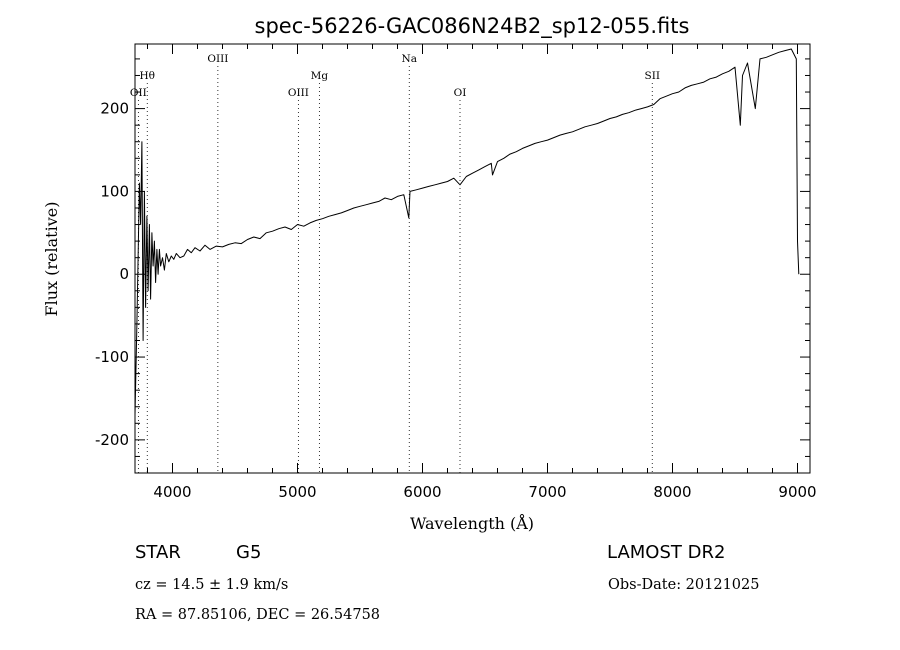 Image resolution: width=900 pixels, height=650 pixels. What do you see at coordinates (217, 59) in the screenshot?
I see `line-marker-label-2: OIII` at bounding box center [217, 59].